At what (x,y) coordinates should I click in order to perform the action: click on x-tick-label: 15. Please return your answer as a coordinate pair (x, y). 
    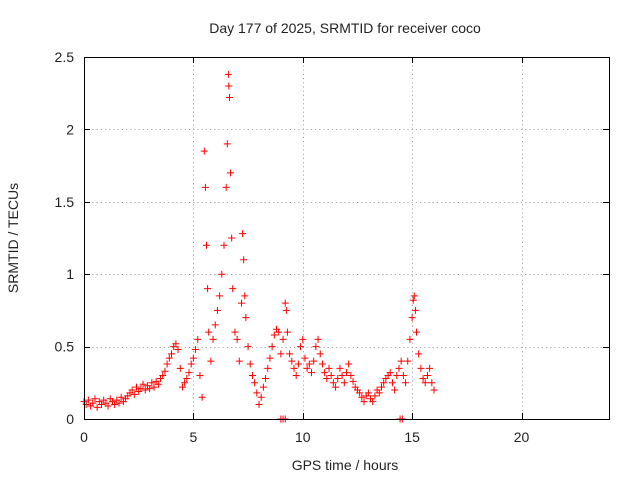
    Looking at the image, I should click on (412, 437).